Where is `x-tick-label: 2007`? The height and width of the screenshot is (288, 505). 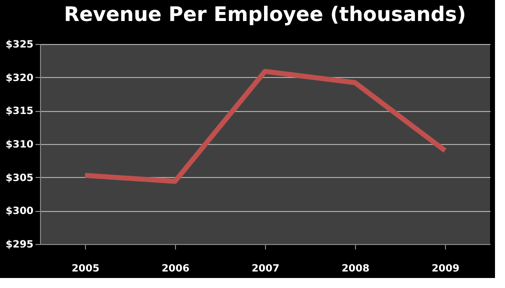 x-tick-label: 2007 is located at coordinates (266, 269).